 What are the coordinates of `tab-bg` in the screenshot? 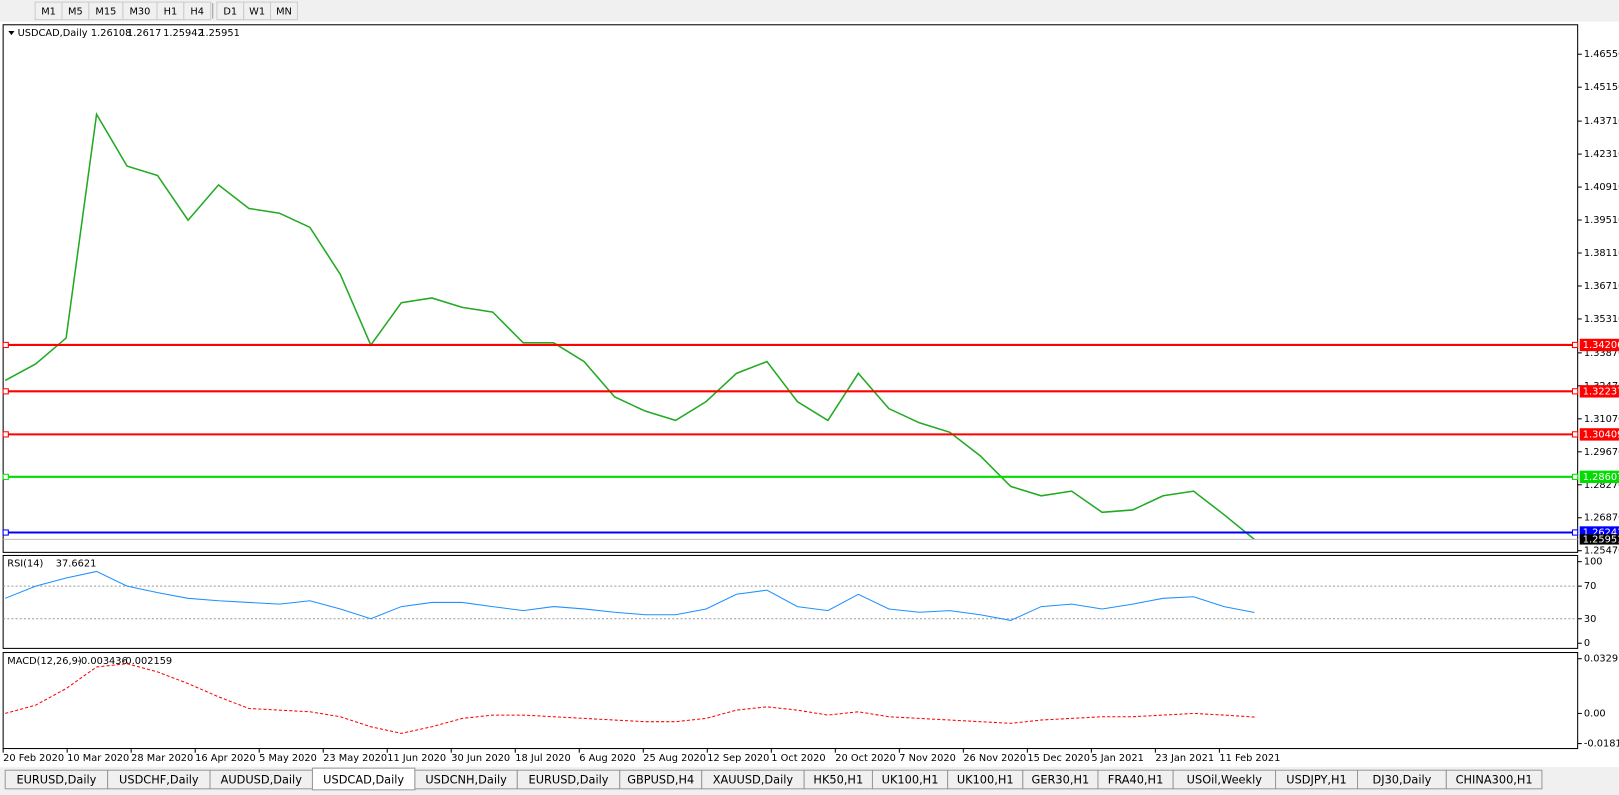 It's located at (1494, 779).